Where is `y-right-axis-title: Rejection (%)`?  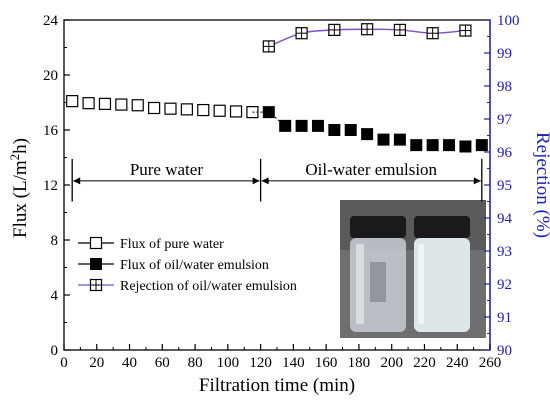 y-right-axis-title: Rejection (%) is located at coordinates (541, 185).